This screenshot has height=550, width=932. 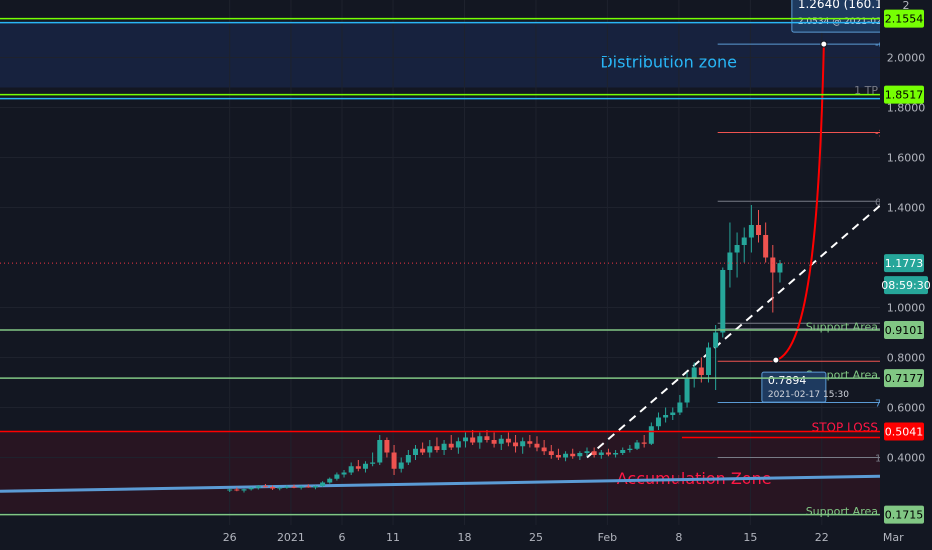 What do you see at coordinates (800, 203) in the screenshot?
I see `projection-curve` at bounding box center [800, 203].